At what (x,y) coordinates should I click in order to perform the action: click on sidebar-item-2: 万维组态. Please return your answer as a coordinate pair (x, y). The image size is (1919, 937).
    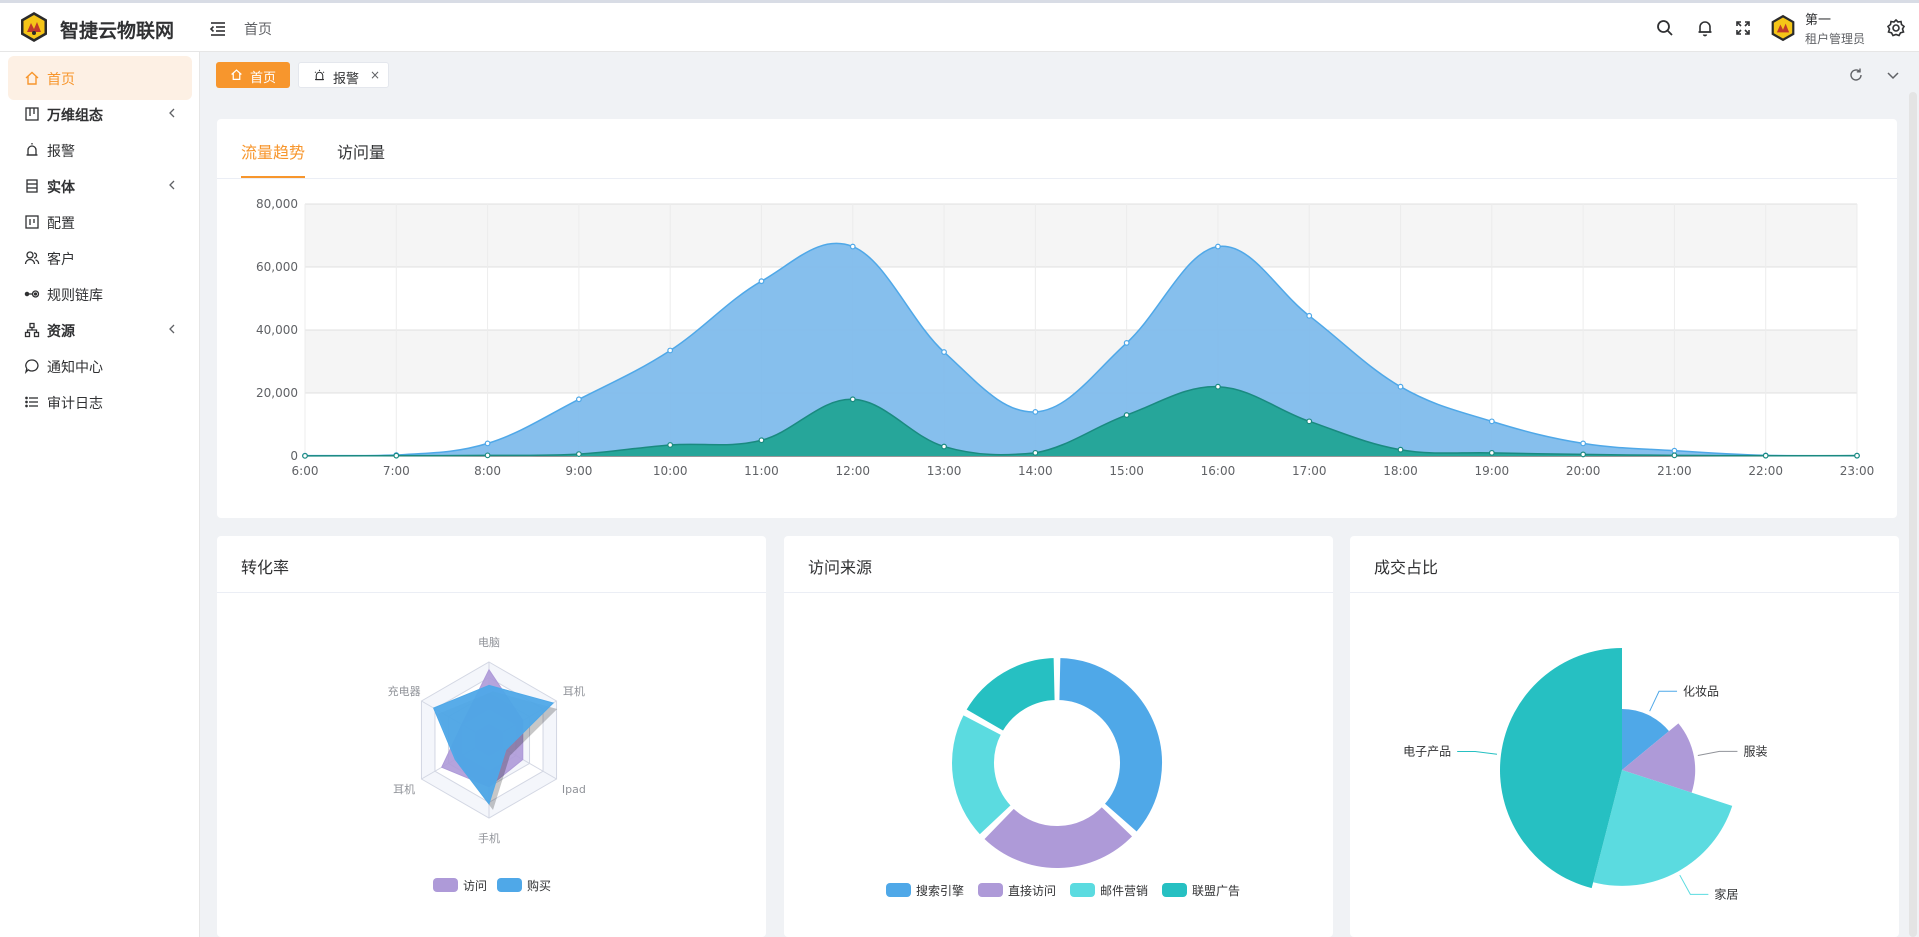
    Looking at the image, I should click on (100, 114).